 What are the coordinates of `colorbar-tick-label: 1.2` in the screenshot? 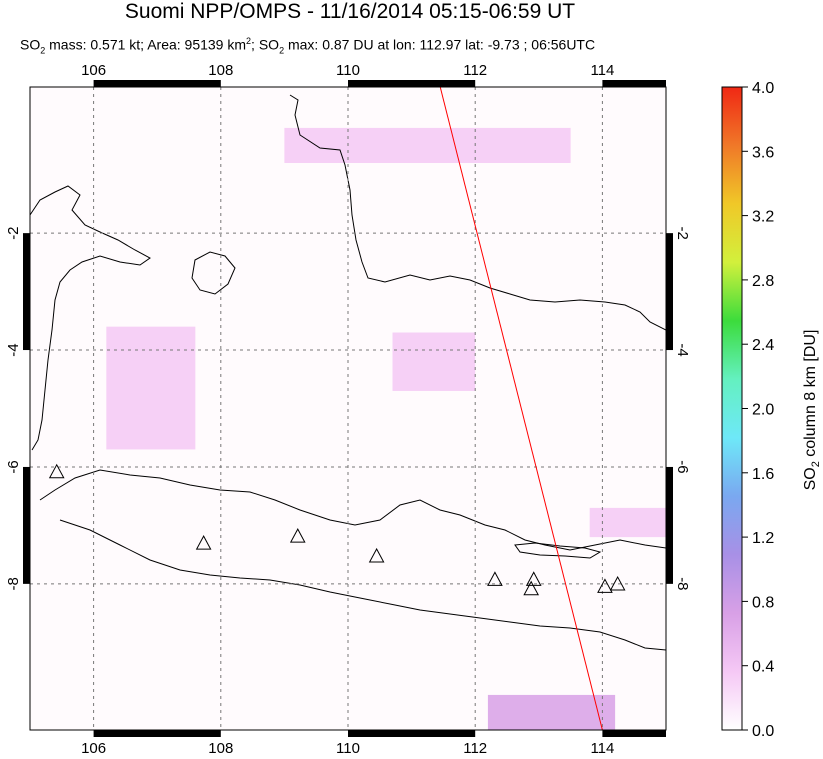 It's located at (763, 538).